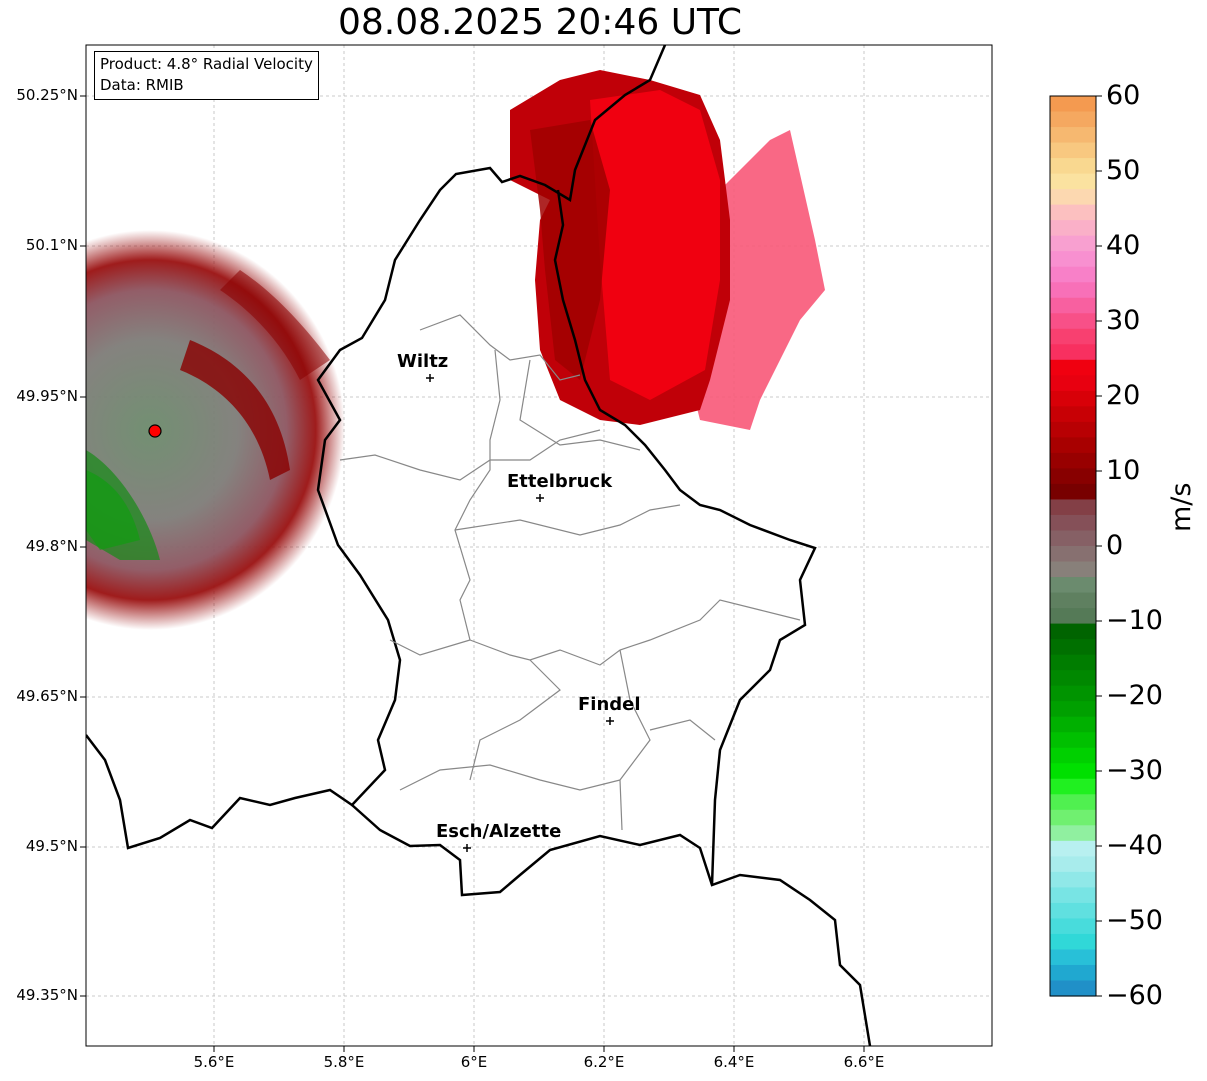 Image resolution: width=1207 pixels, height=1081 pixels. What do you see at coordinates (1134, 995) in the screenshot?
I see `colorbar-tick-label: −60` at bounding box center [1134, 995].